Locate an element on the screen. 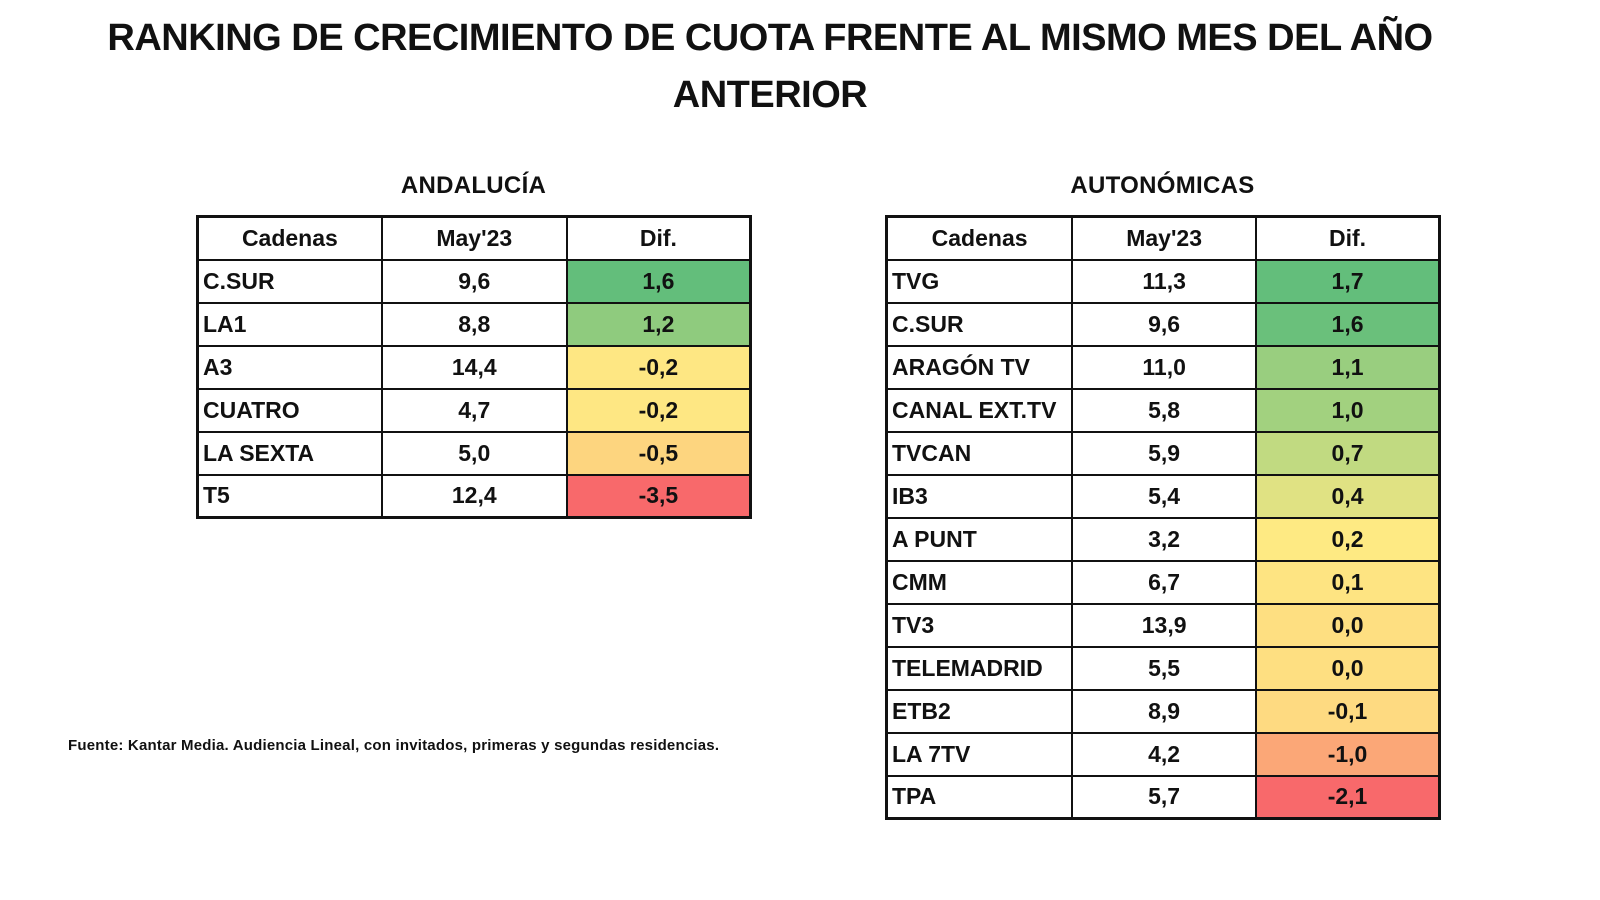 The height and width of the screenshot is (900, 1600). may23-value-cell: 4,7 is located at coordinates (474, 410).